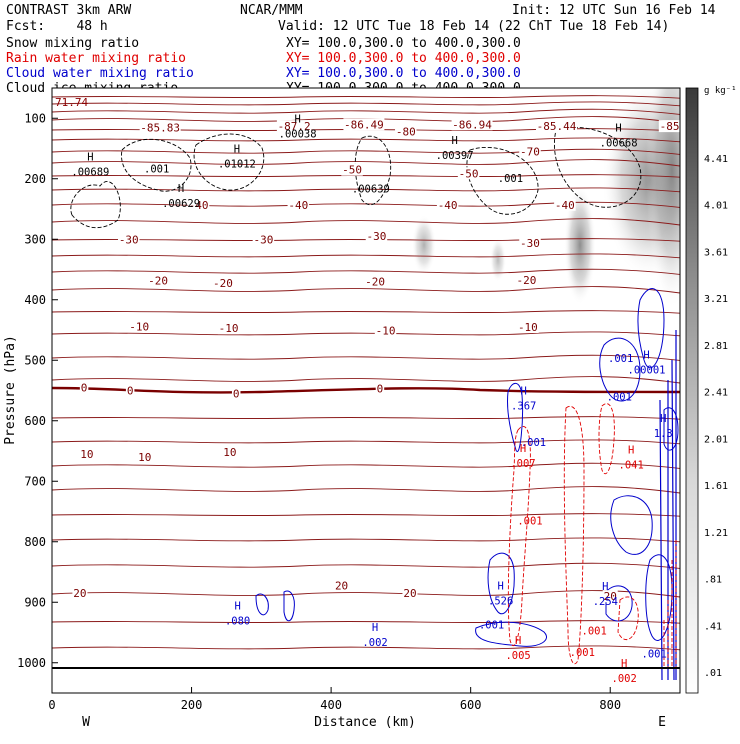 The height and width of the screenshot is (744, 740). What do you see at coordinates (546, 199) in the screenshot?
I see `snow-shading` at bounding box center [546, 199].